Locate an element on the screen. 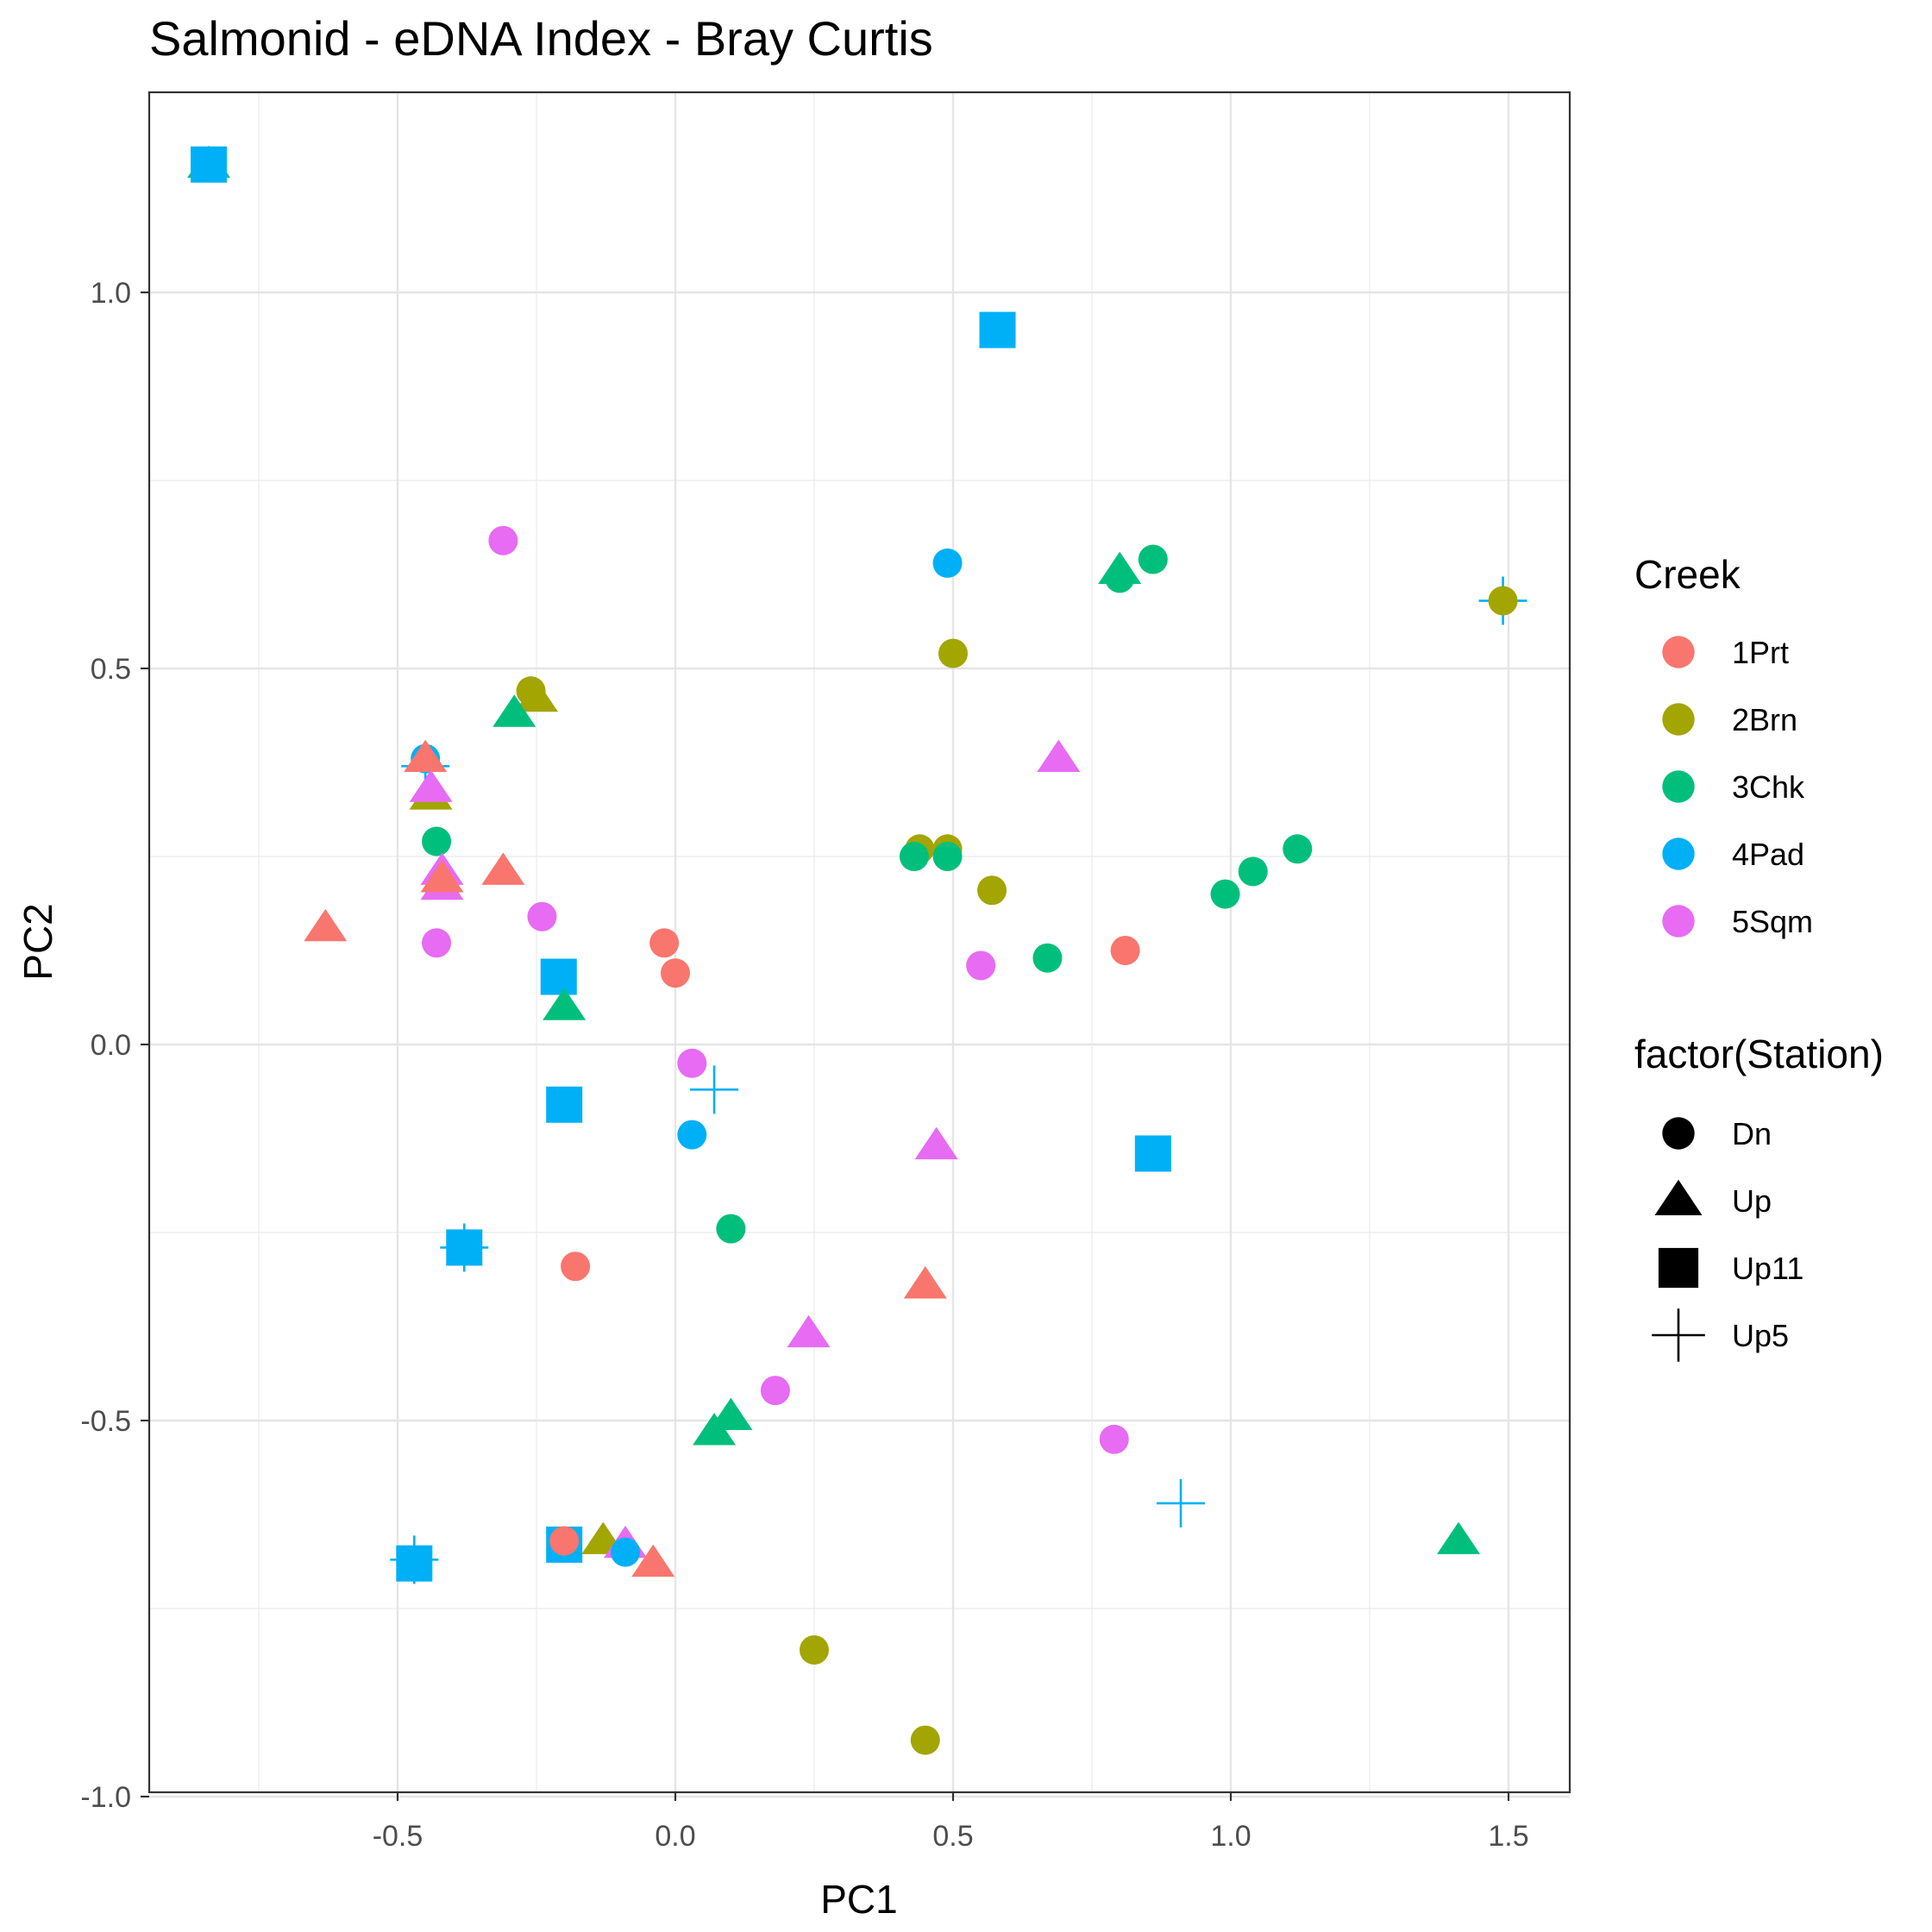 Image resolution: width=1932 pixels, height=1932 pixels. legend-creek: Creek 1Prt 2Brn 3Chk 4Pad 5Sqm is located at coordinates (1724, 745).